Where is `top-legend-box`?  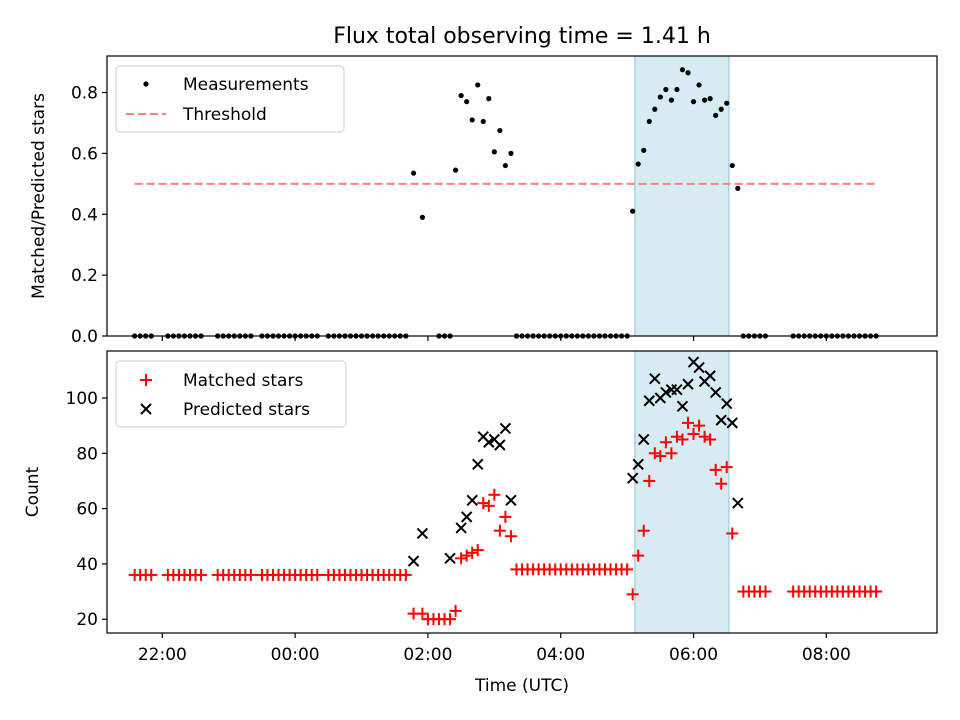 top-legend-box is located at coordinates (230, 99).